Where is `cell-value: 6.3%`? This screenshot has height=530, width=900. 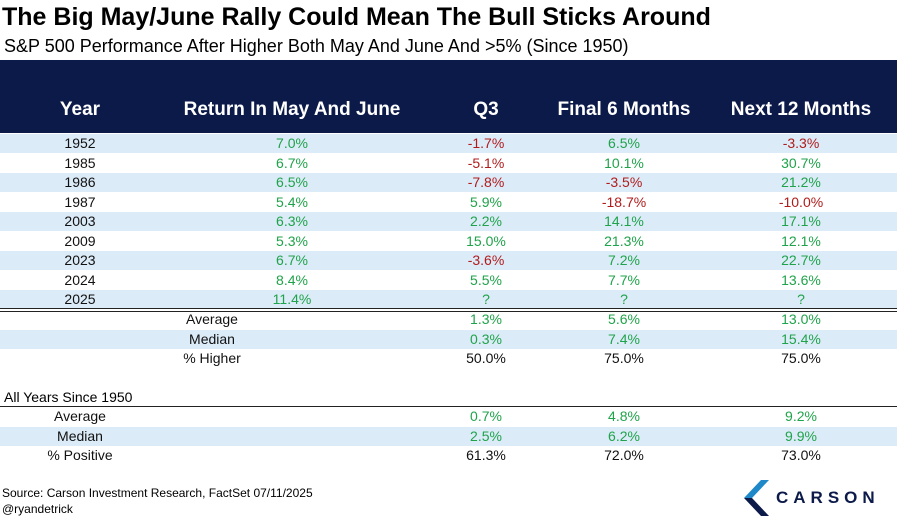
cell-value: 6.3% is located at coordinates (292, 221).